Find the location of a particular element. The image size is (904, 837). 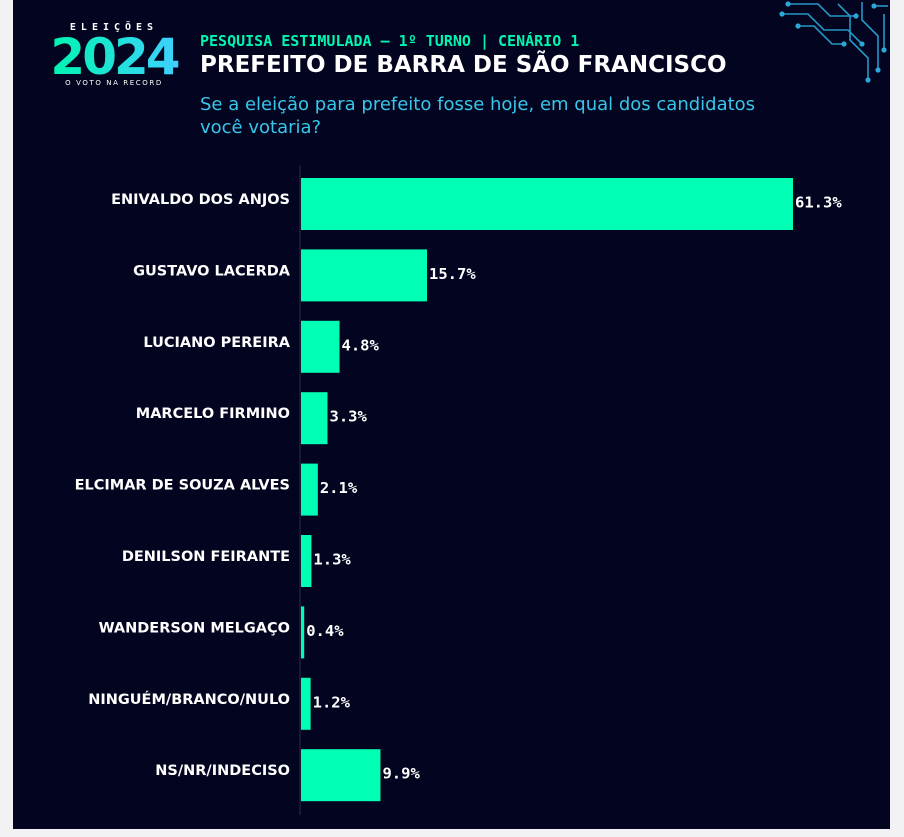

logo-year-graphic: 2024 is located at coordinates (115, 55).